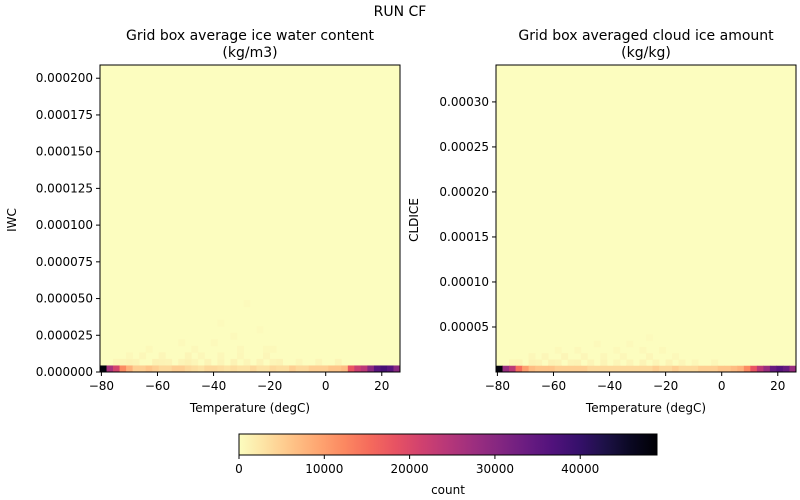 The height and width of the screenshot is (500, 800). What do you see at coordinates (249, 53) in the screenshot?
I see `panel-left-title-line2: (kg/m3)` at bounding box center [249, 53].